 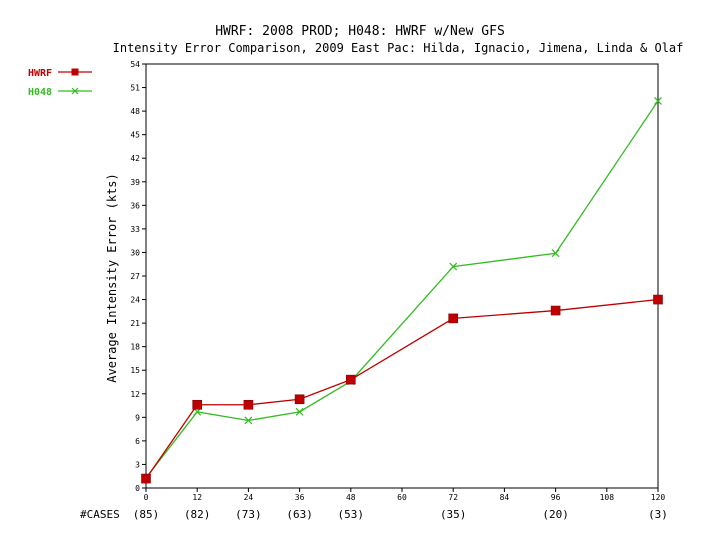 I want to click on y-tick-label: 36, so click(x=135, y=205).